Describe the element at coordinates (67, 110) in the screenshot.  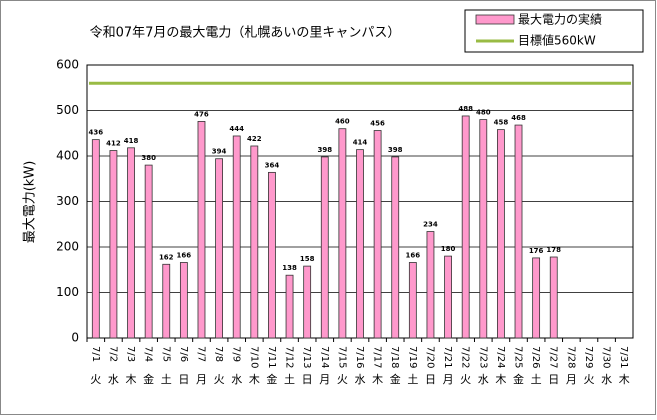
I see `y-tick-label: 500` at that location.